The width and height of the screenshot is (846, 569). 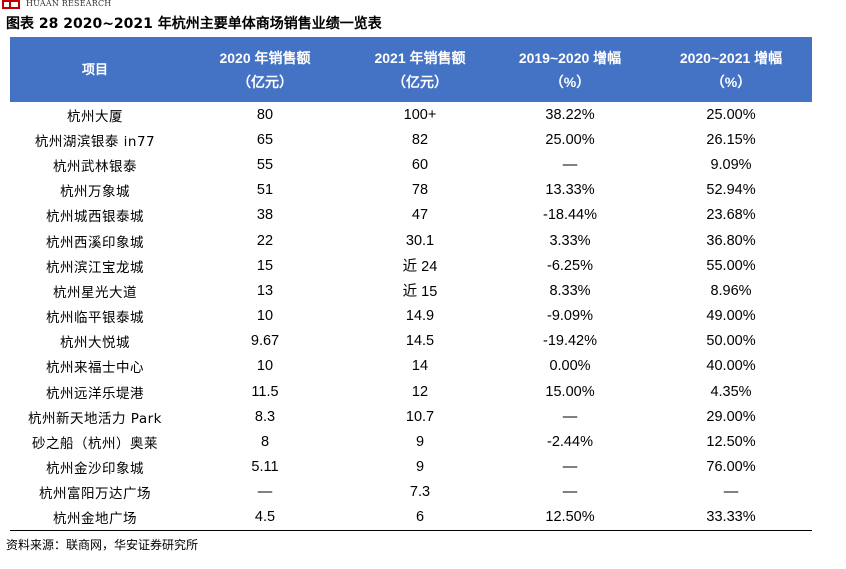 I want to click on table-row: 杭州大厦 80 100+ 38.22% 25.00%, so click(x=411, y=114).